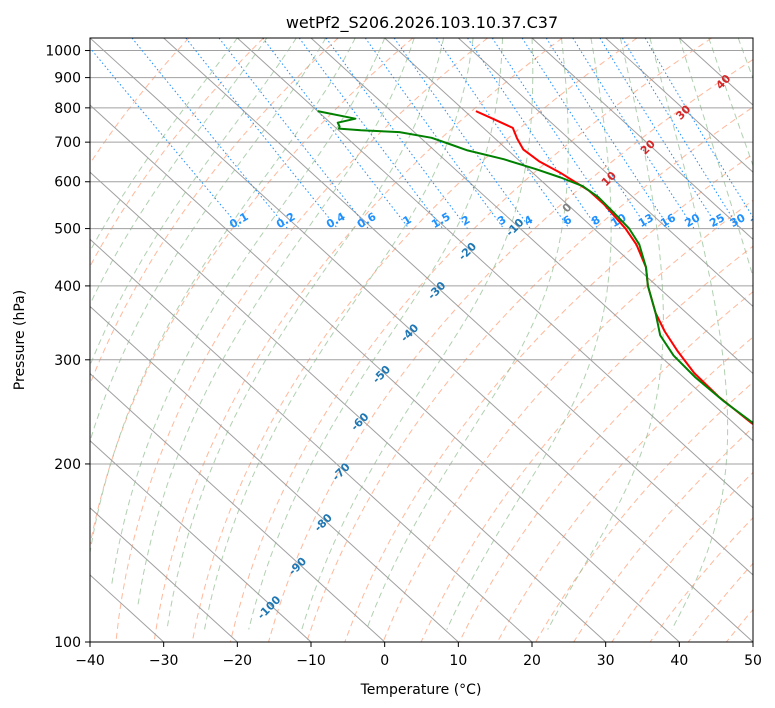  I want to click on isotherm-label: -80, so click(323, 522).